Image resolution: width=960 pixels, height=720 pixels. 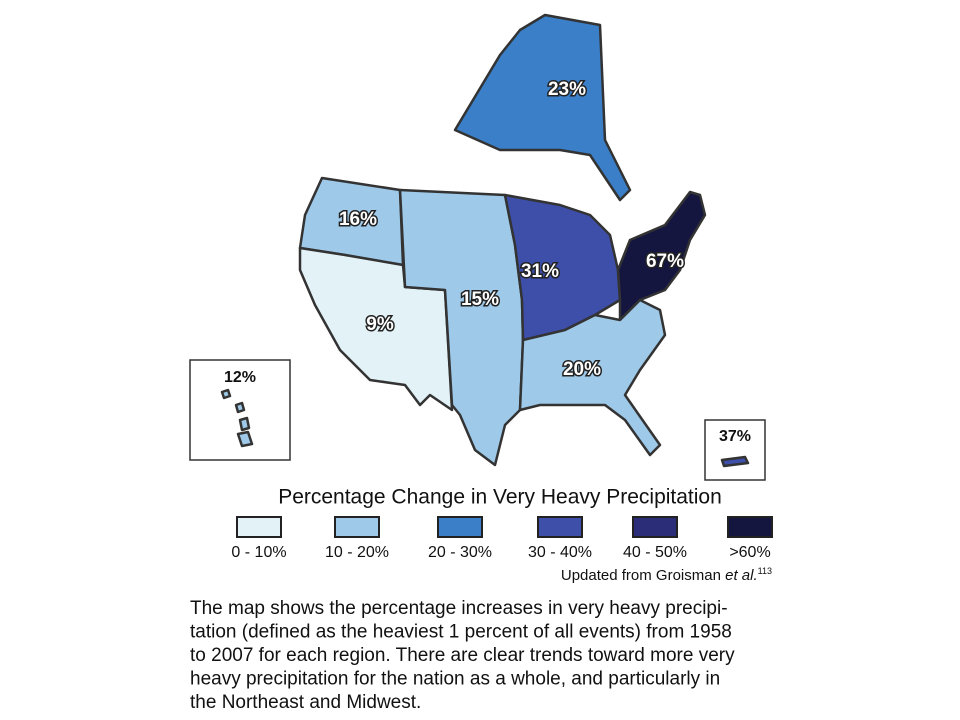 I want to click on region-label: 37%, so click(x=735, y=436).